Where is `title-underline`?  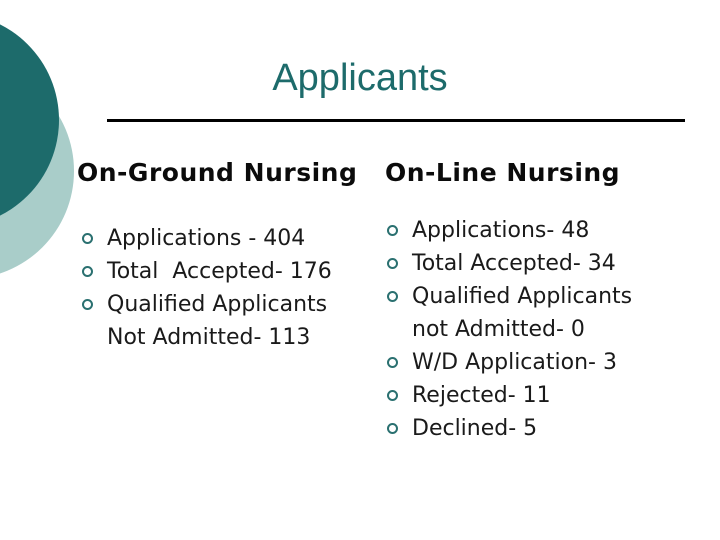 title-underline is located at coordinates (396, 120).